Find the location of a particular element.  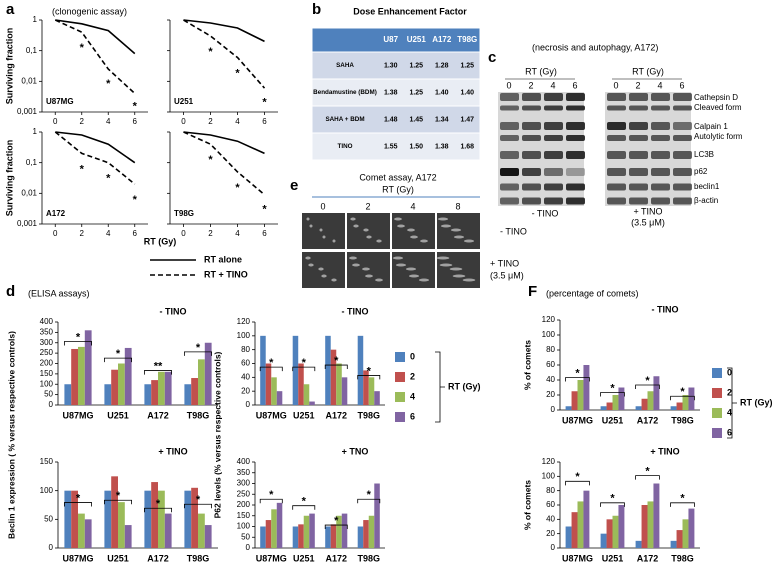

y-tick-label: 40 is located at coordinates (245, 376).